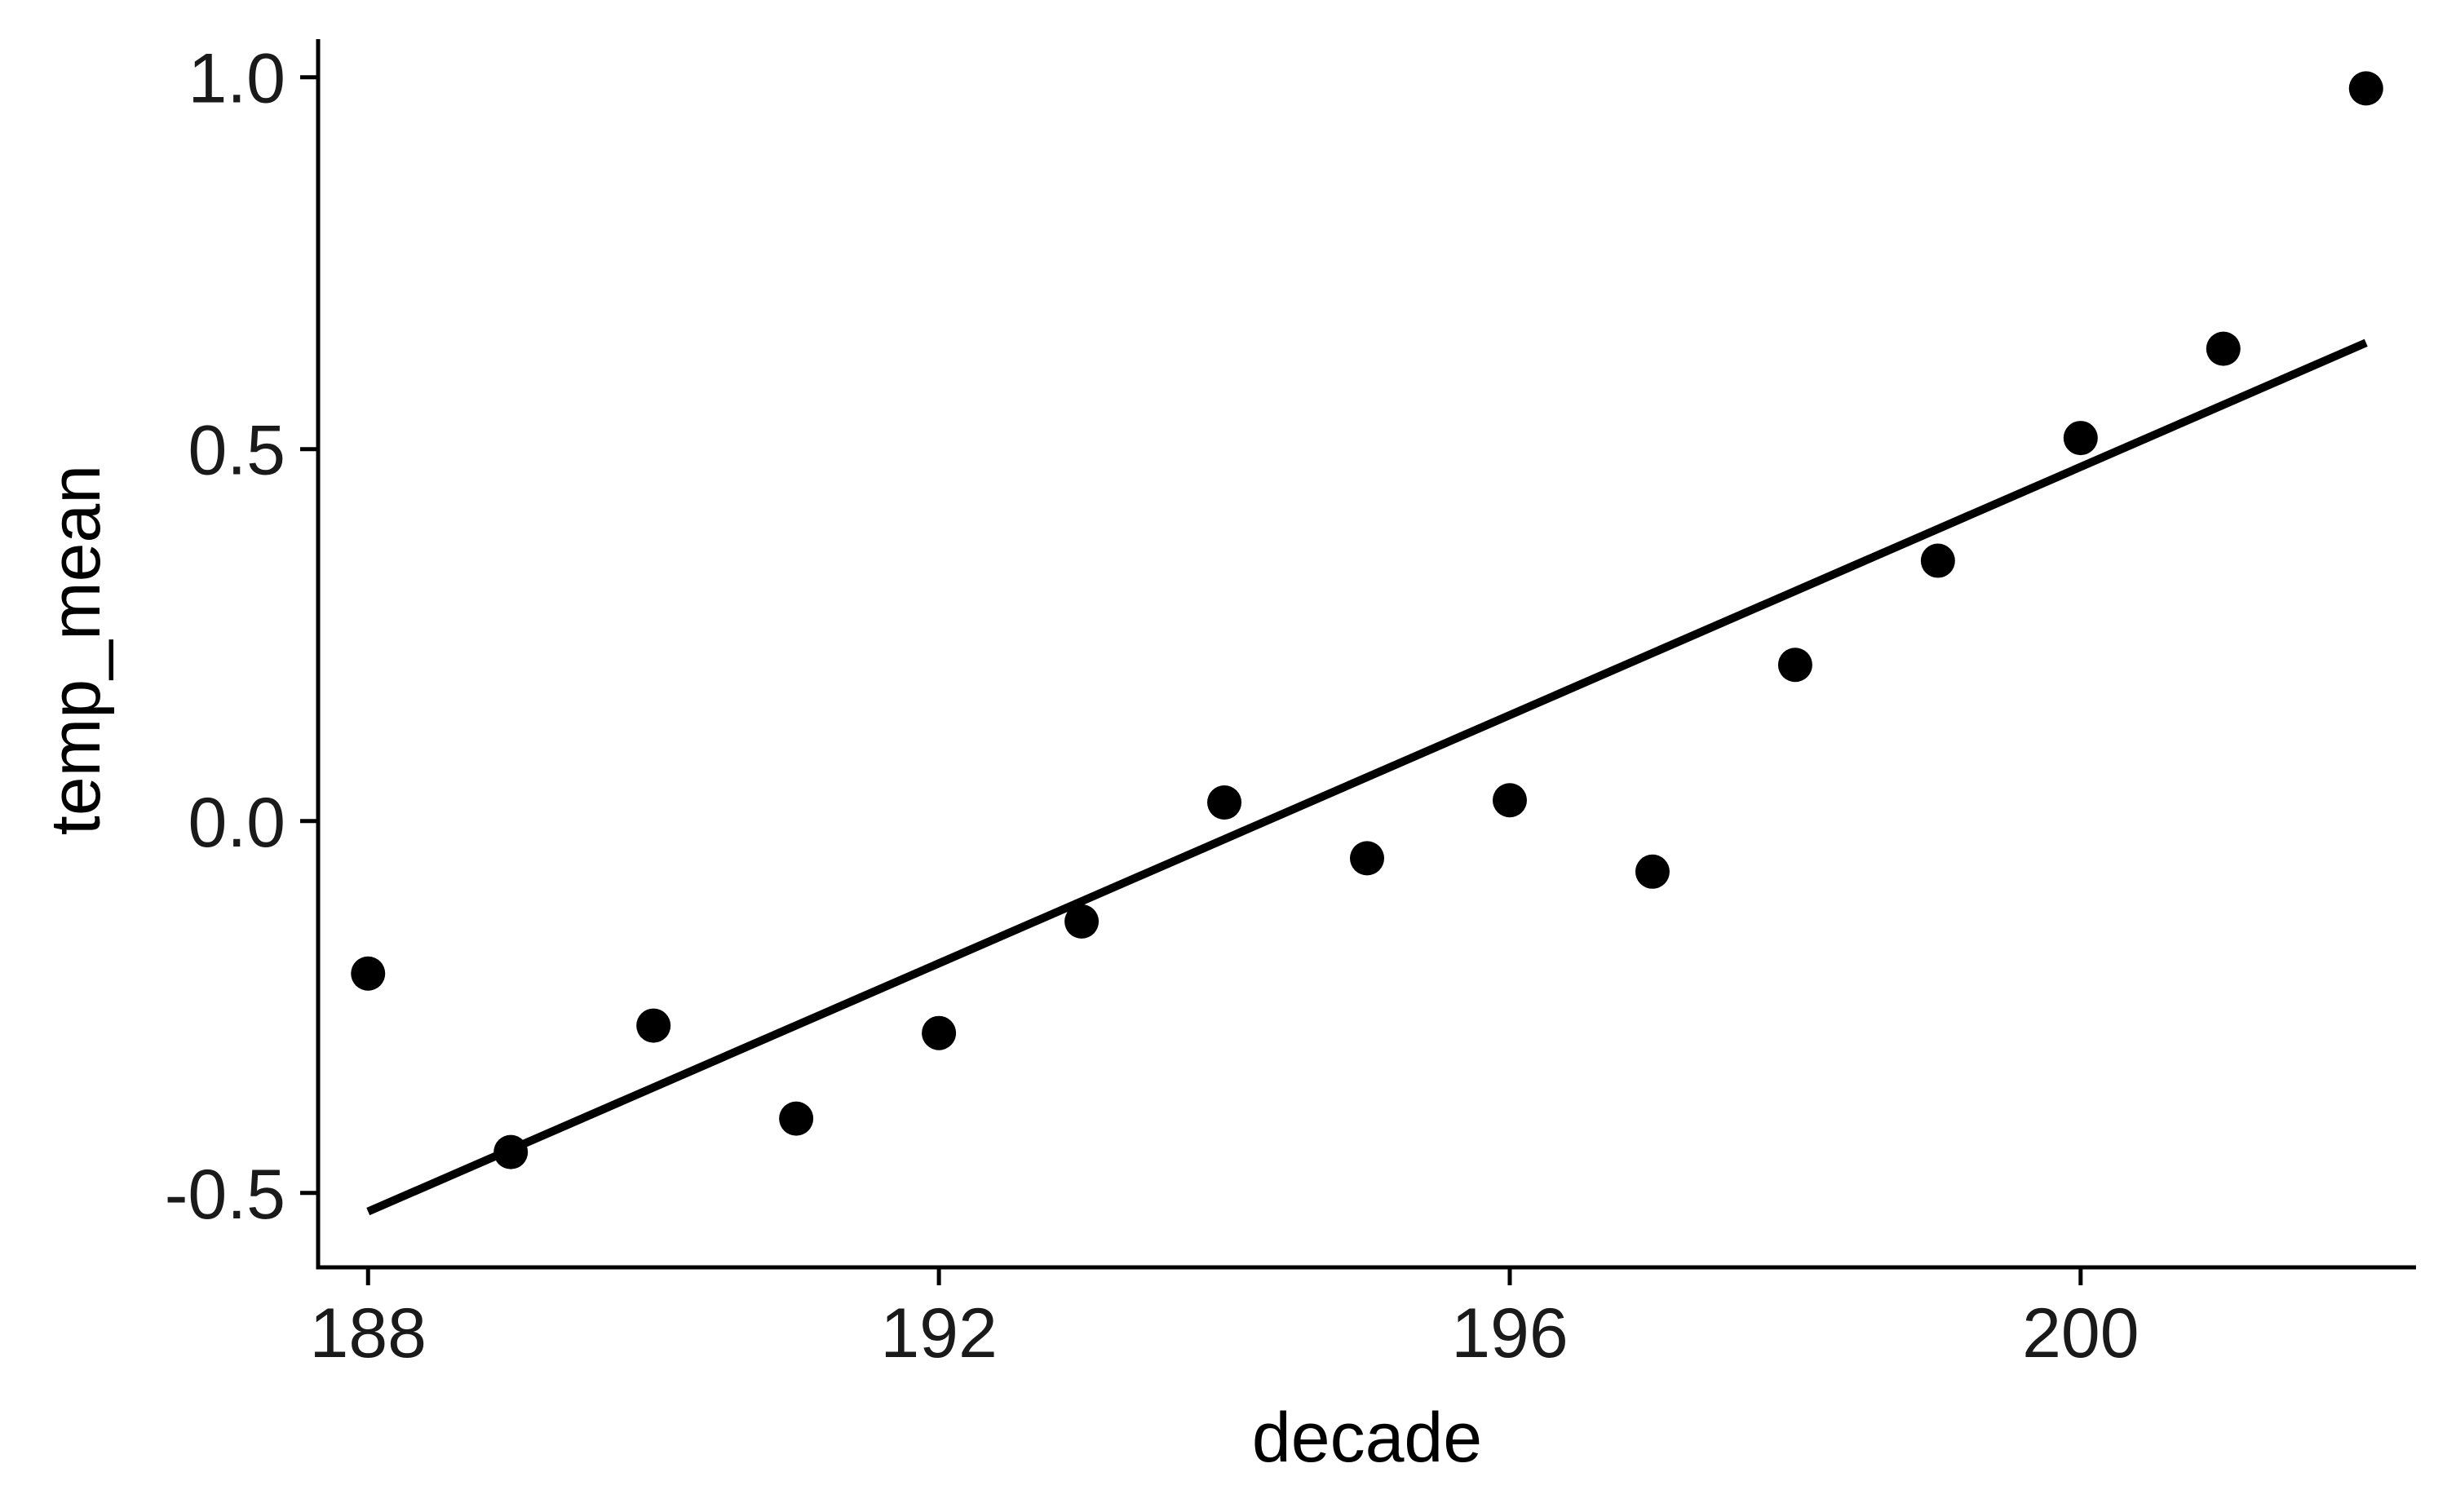 The height and width of the screenshot is (1512, 2447). Describe the element at coordinates (236, 79) in the screenshot. I see `y-tick-label: 1.0` at that location.